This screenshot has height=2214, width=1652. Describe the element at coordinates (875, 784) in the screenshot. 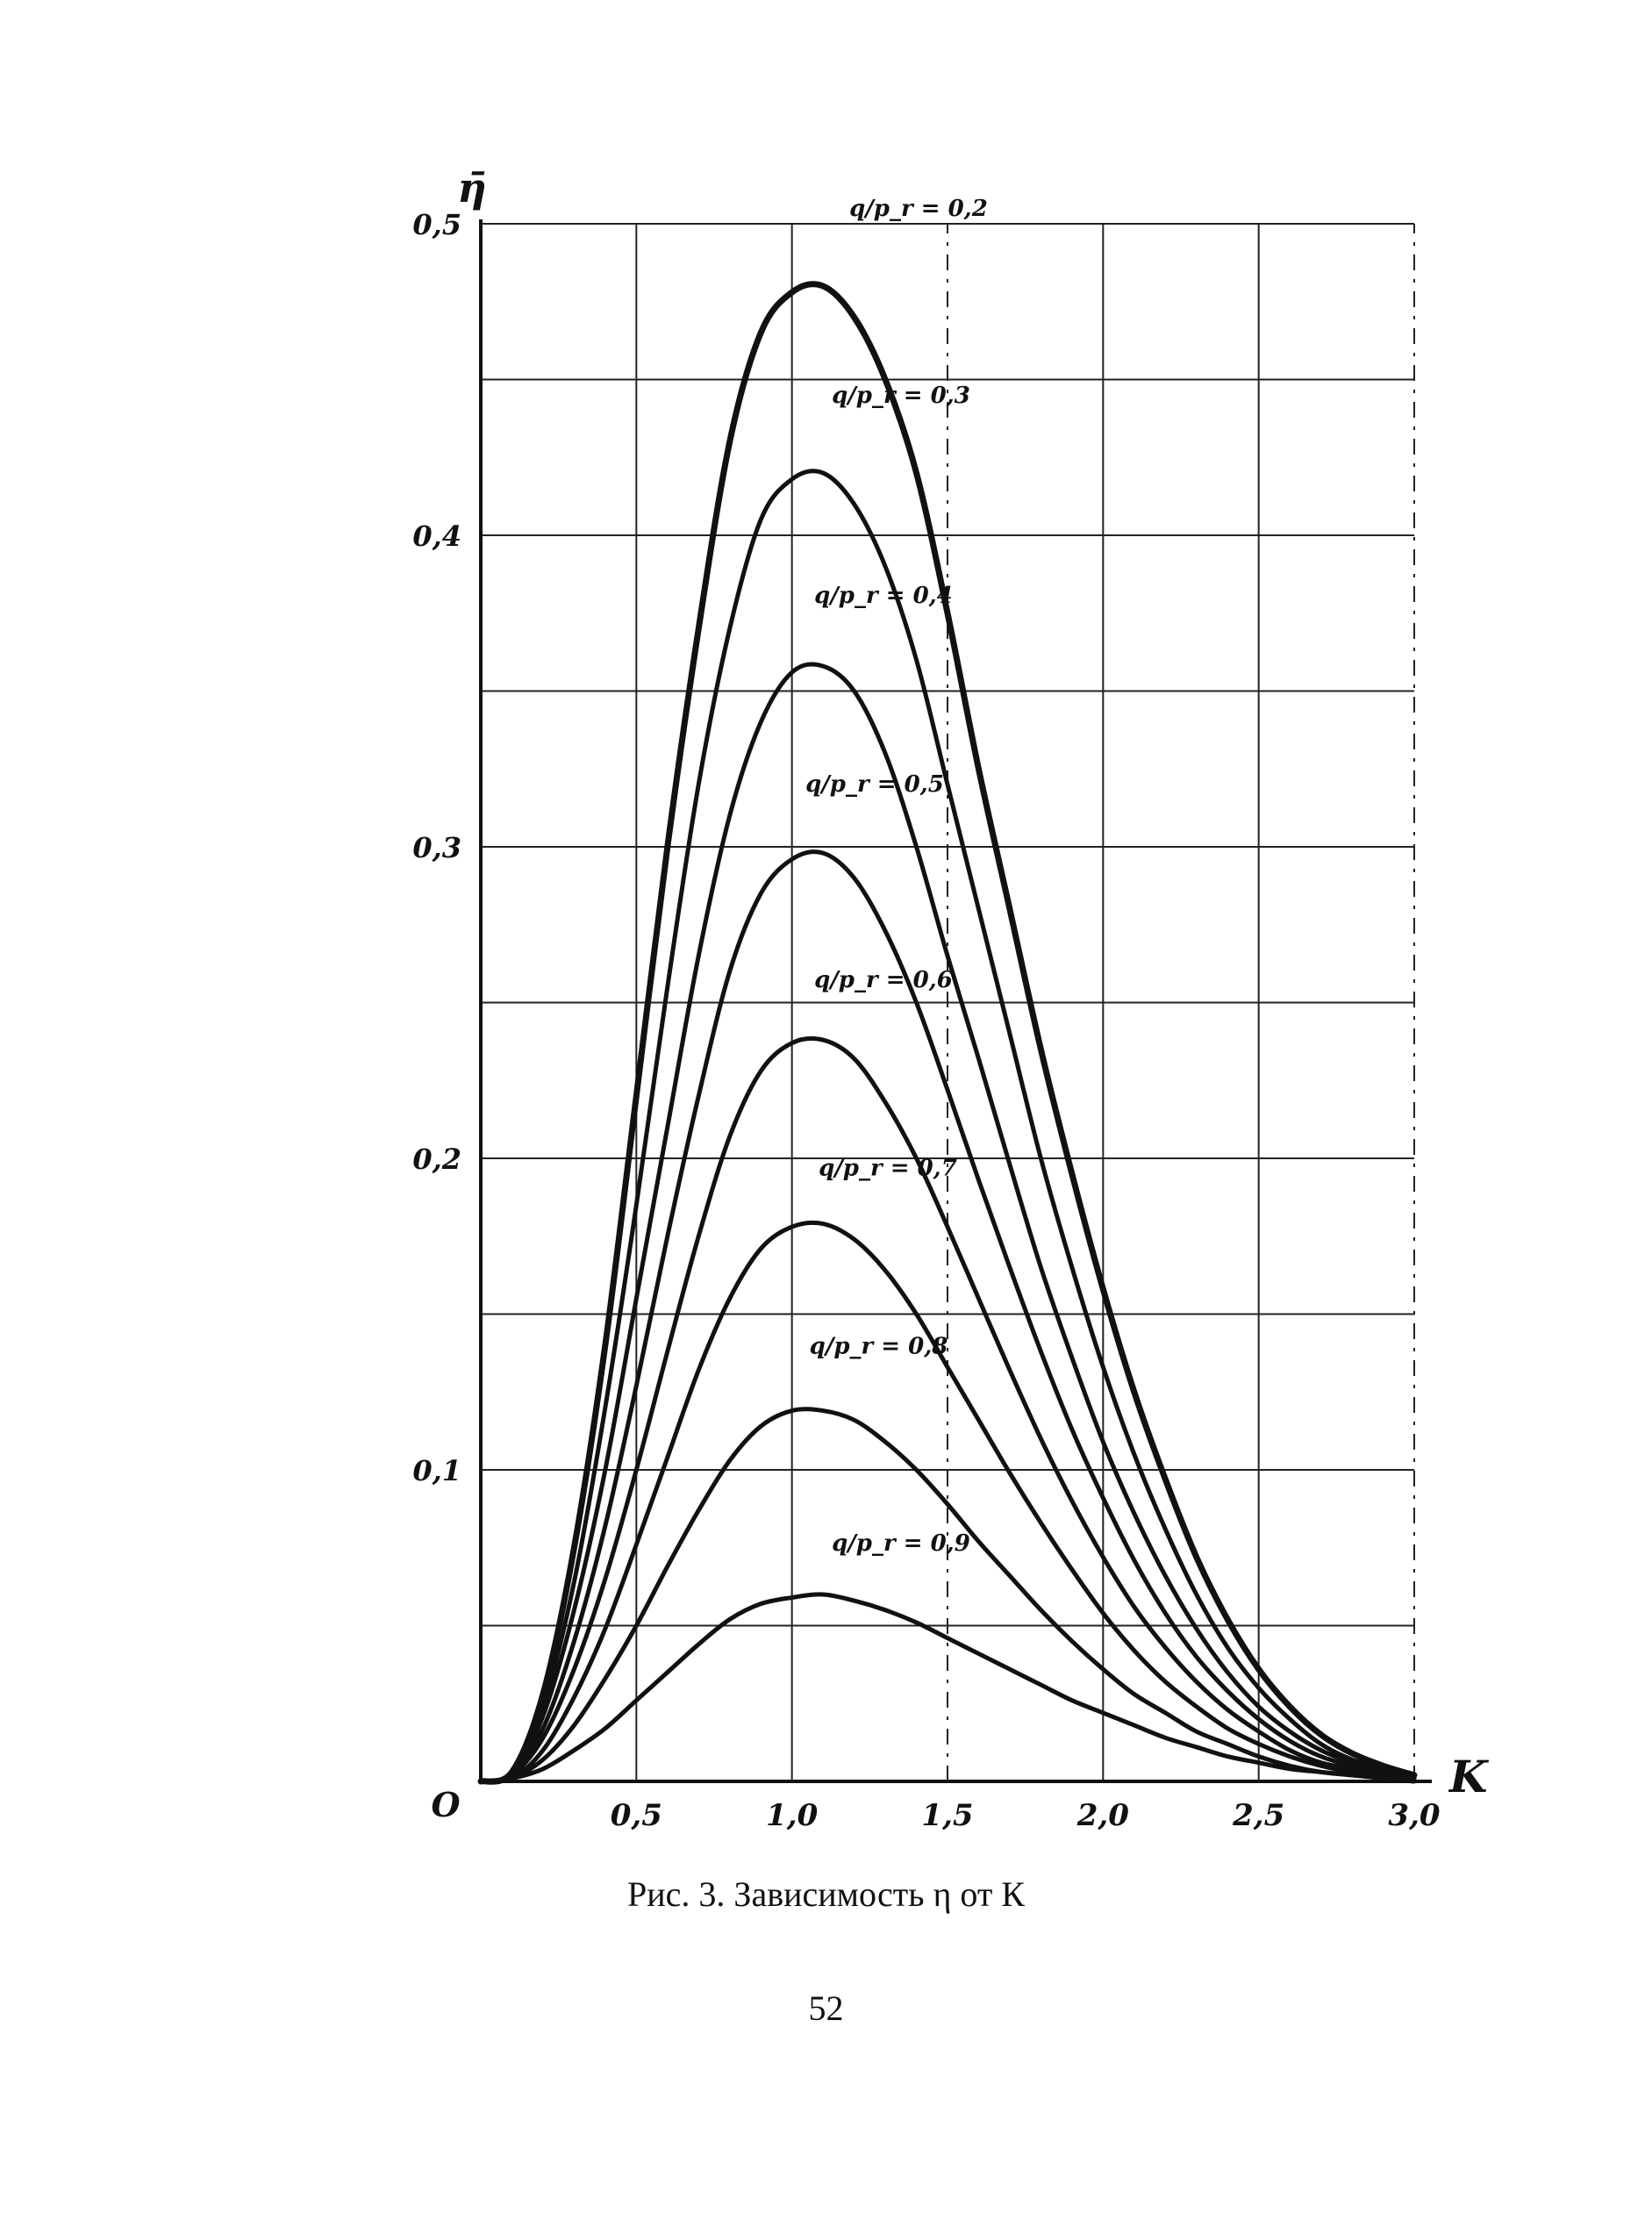

I see `series-label: q/p_r = 0,5` at that location.